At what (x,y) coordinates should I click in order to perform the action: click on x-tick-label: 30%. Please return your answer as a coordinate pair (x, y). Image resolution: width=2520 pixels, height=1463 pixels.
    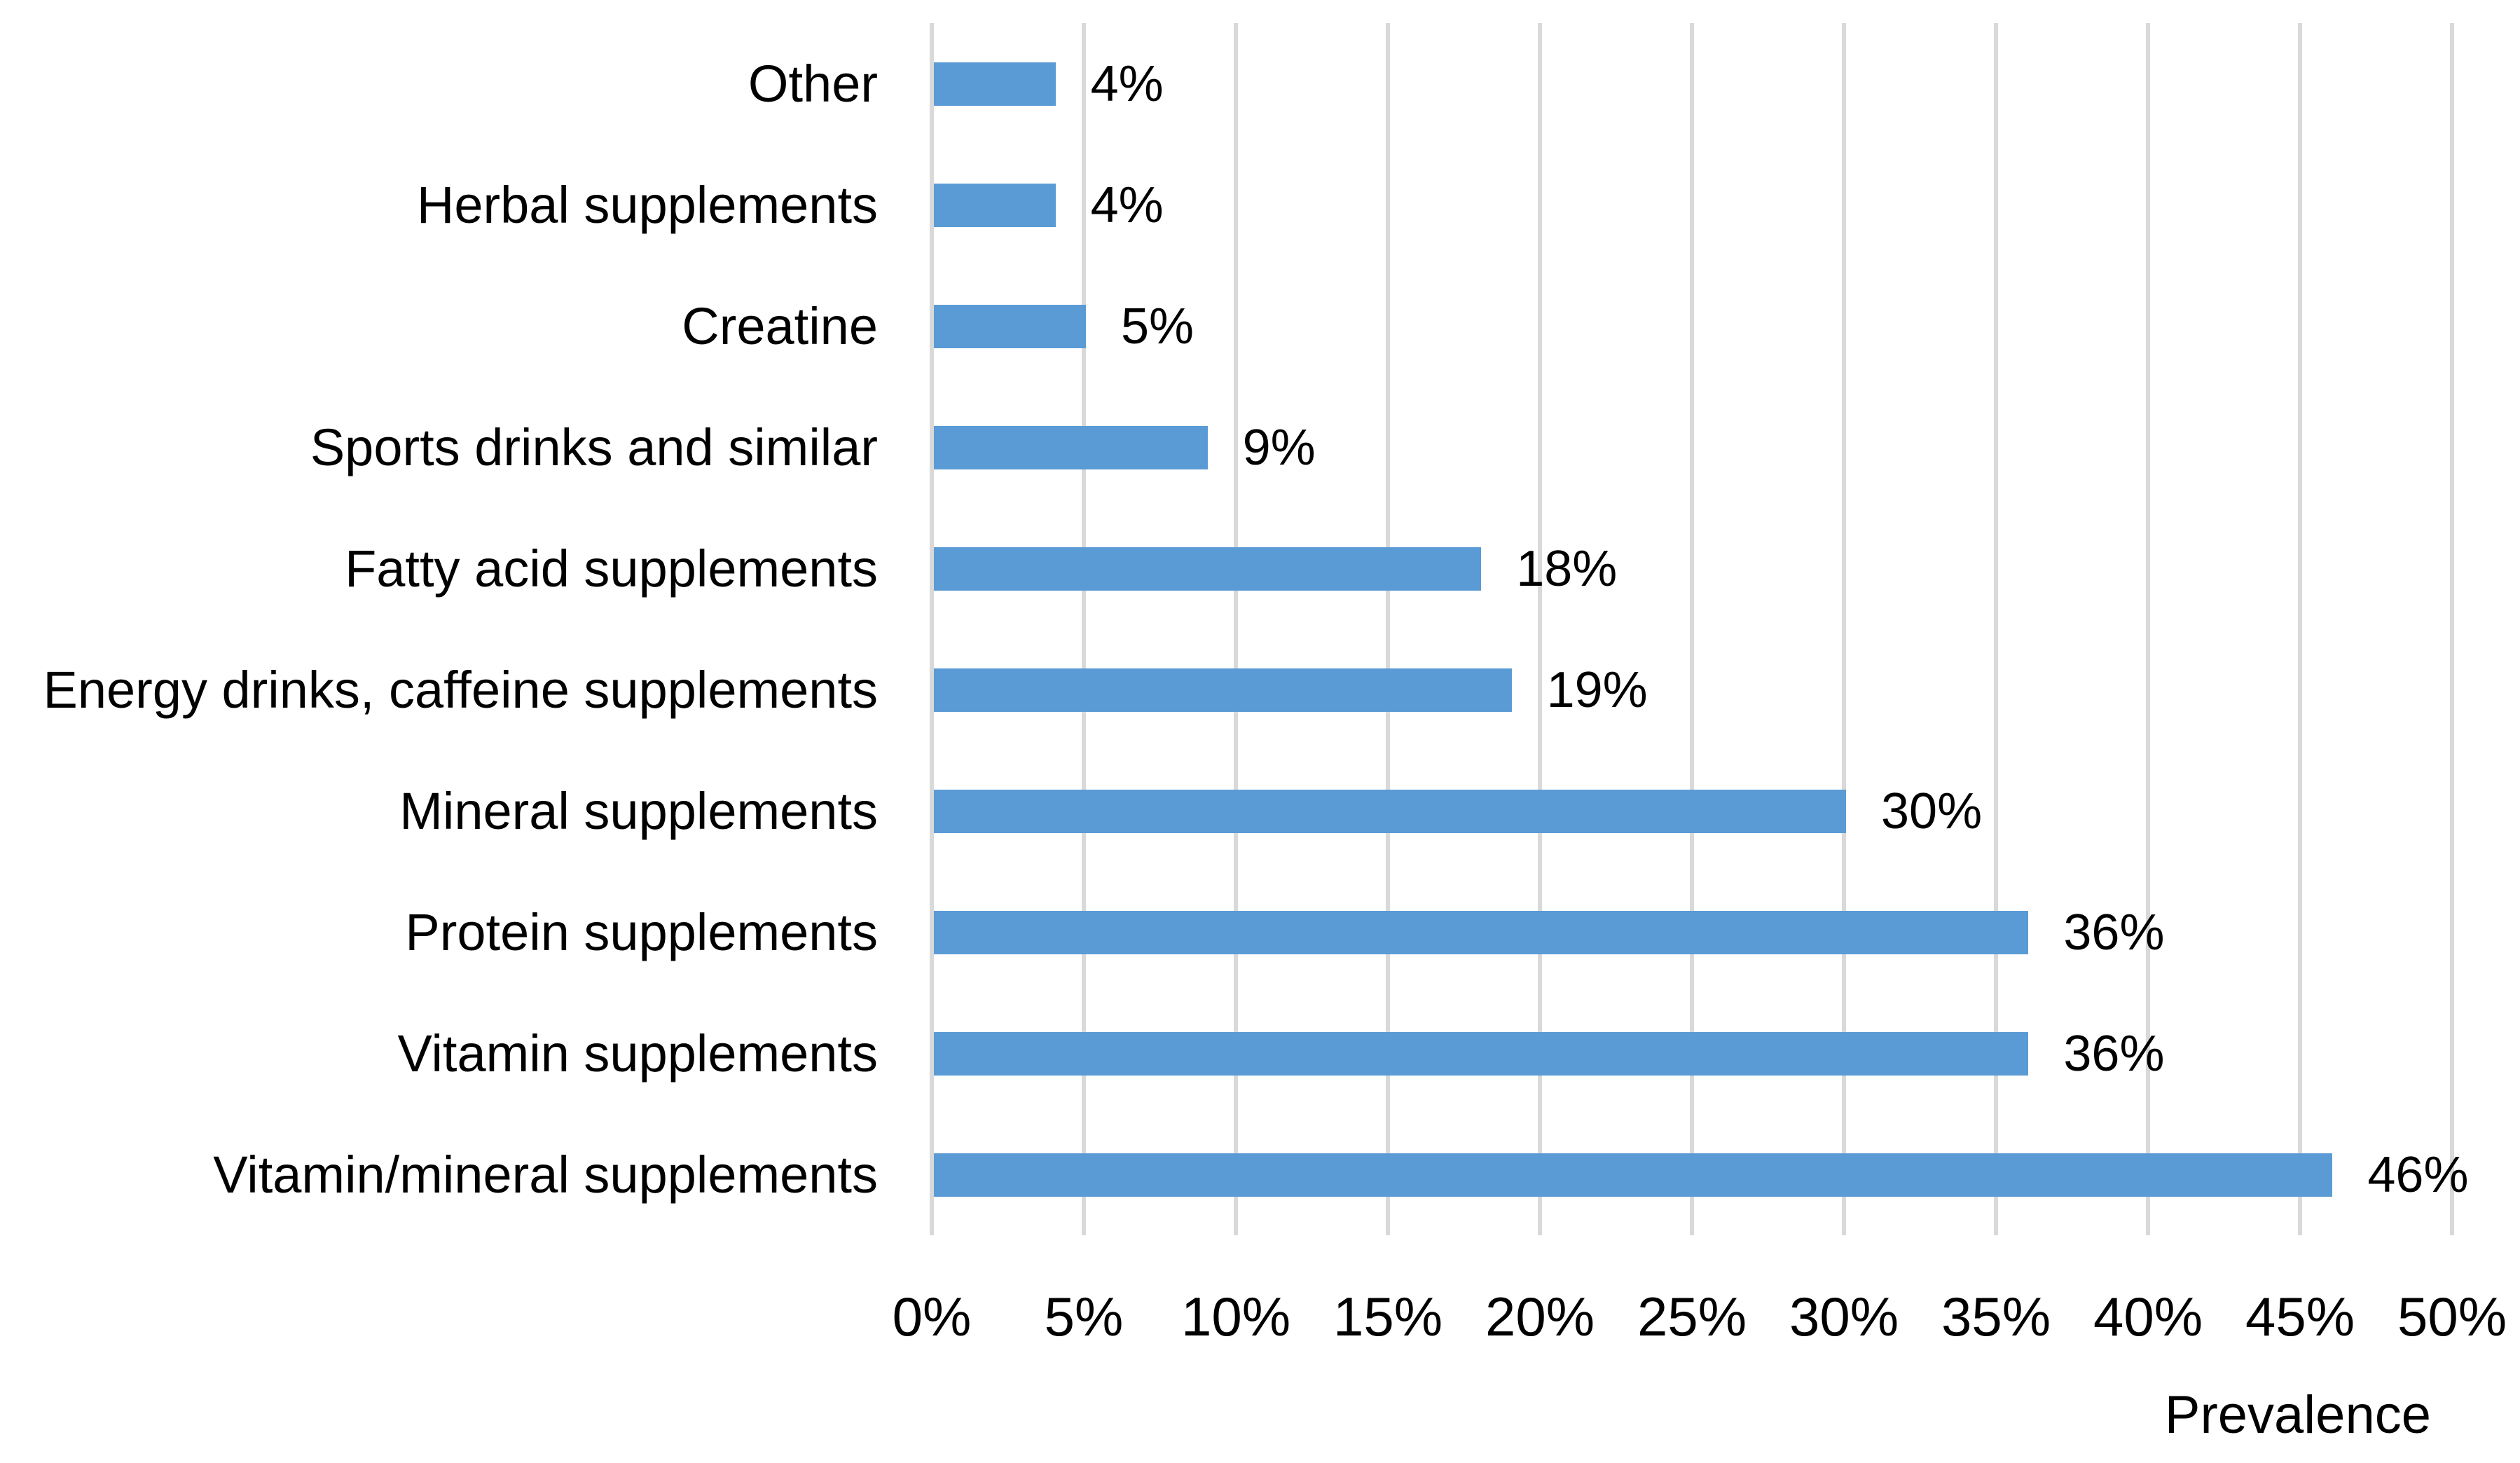
    Looking at the image, I should click on (1844, 1316).